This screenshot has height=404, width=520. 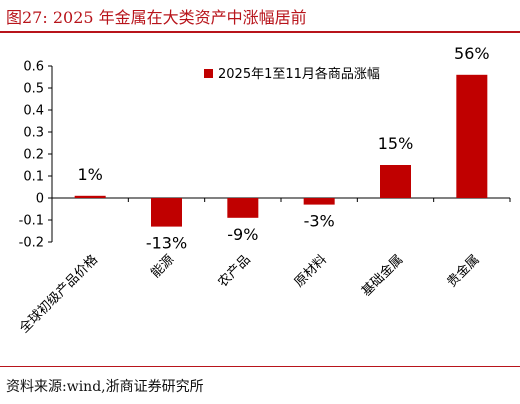 What do you see at coordinates (40, 199) in the screenshot?
I see `y-tick-label: 0` at bounding box center [40, 199].